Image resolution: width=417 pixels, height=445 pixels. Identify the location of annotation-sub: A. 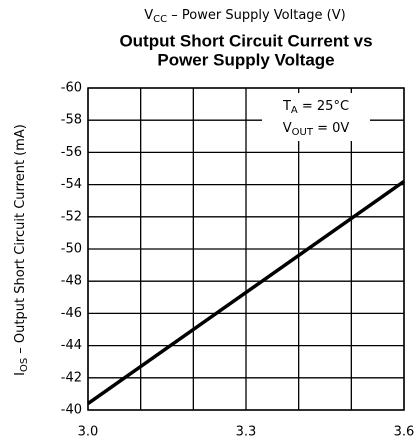
(294, 110).